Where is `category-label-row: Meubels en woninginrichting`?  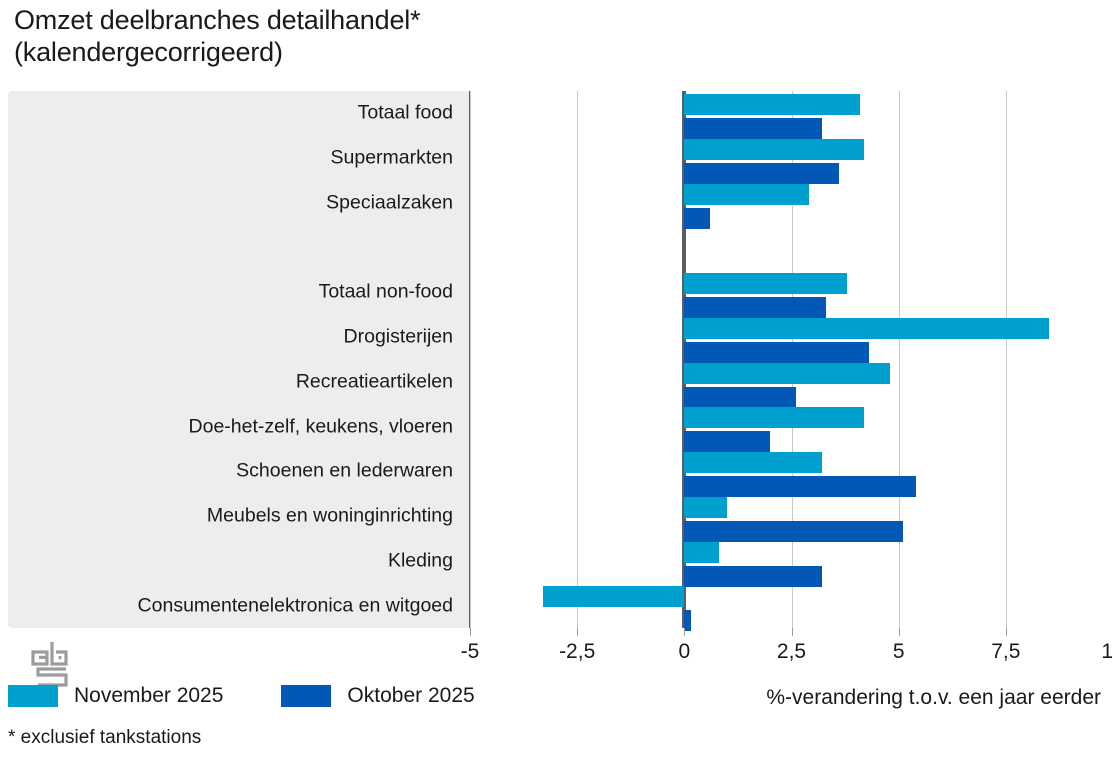 category-label-row: Meubels en woninginrichting is located at coordinates (239, 516).